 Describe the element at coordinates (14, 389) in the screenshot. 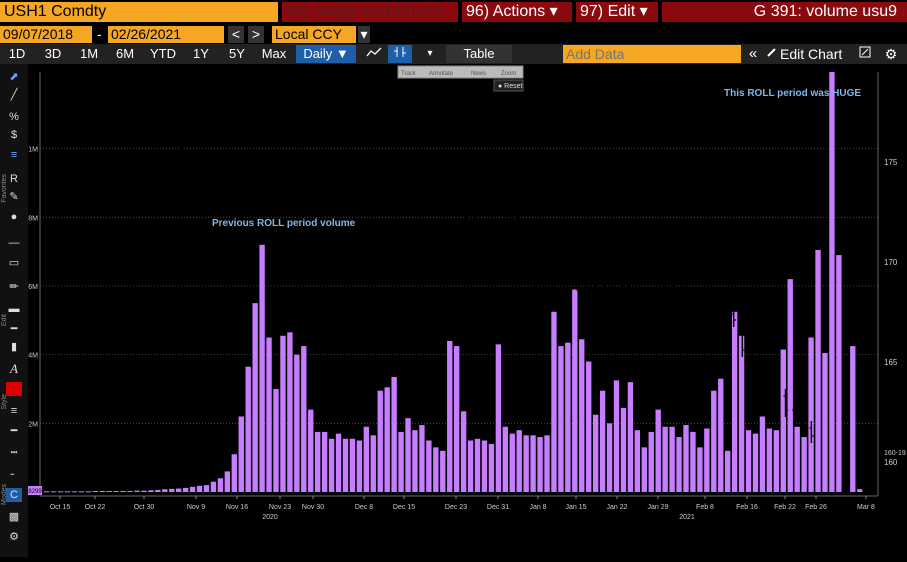

I see `color-swatch` at that location.